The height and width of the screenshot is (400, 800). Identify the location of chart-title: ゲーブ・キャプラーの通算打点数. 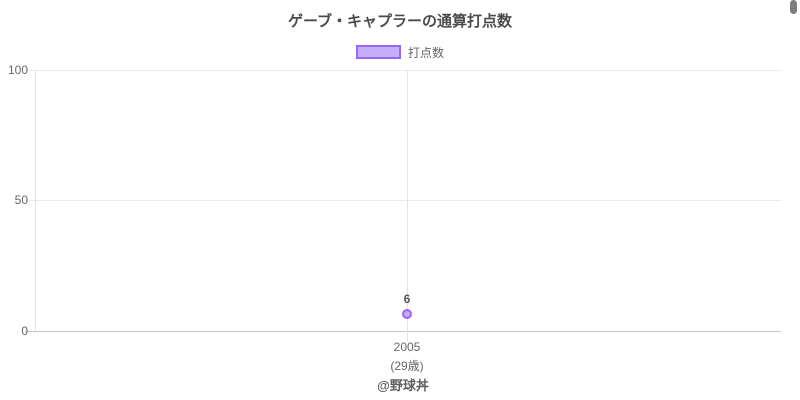
(400, 21).